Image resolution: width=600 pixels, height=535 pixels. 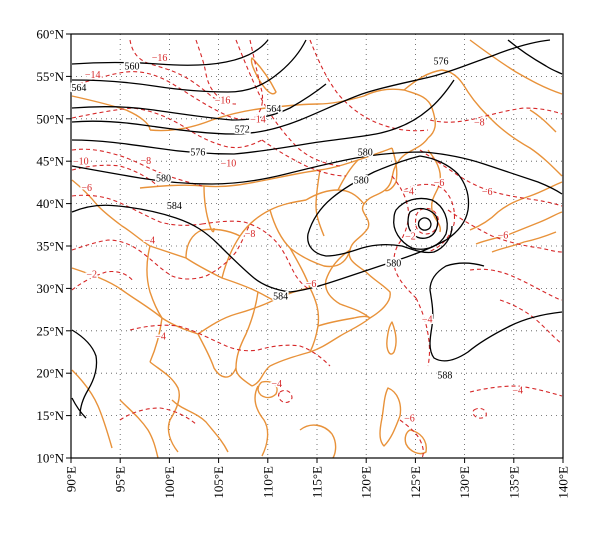 What do you see at coordinates (563, 482) in the screenshot?
I see `lon-tick-label: 140°E` at bounding box center [563, 482].